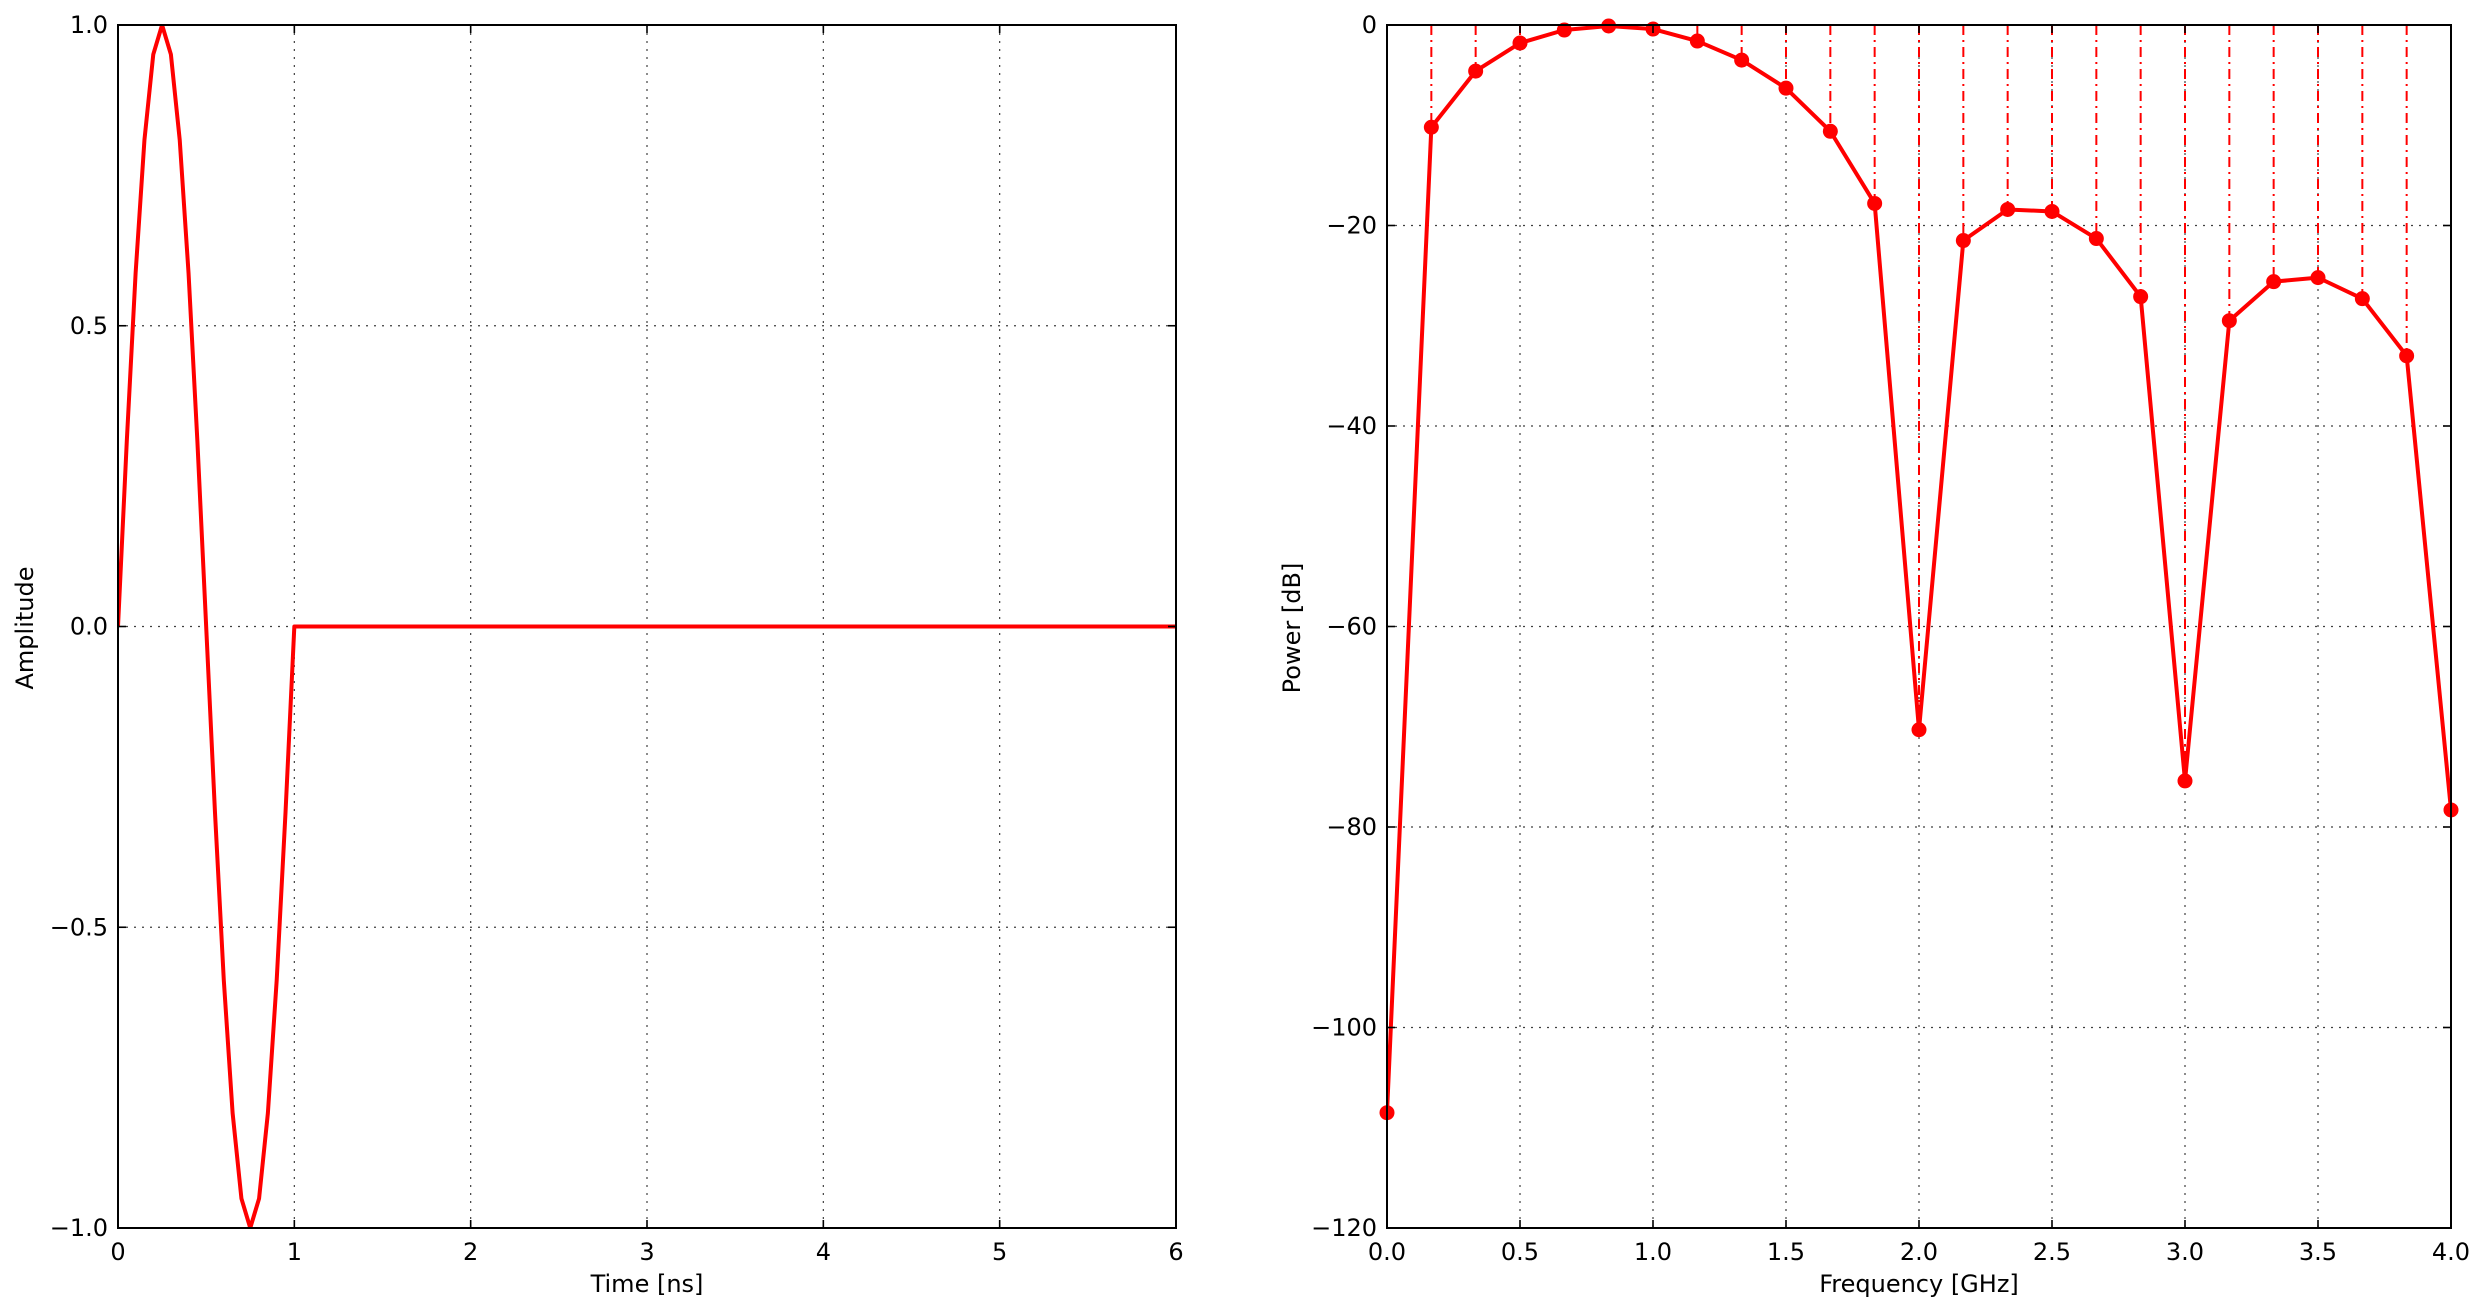 The height and width of the screenshot is (1308, 2478). I want to click on time-y-tick-labels: −1.0 −0.5 0.0 0.5 1.0, so click(79, 626).